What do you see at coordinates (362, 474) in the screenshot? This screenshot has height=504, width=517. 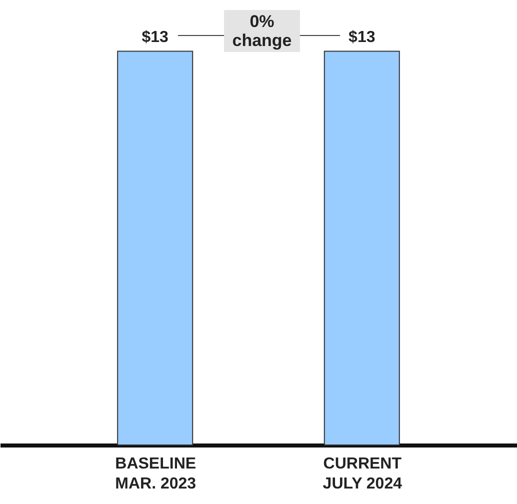 I see `x-tick-label: CURRENT JULY 2024` at bounding box center [362, 474].